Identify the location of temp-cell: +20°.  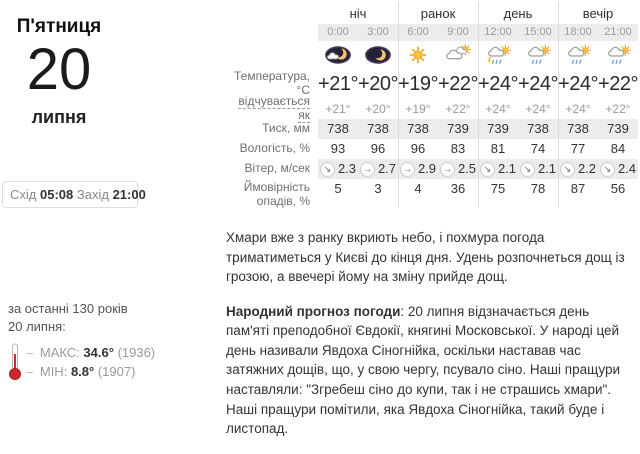
(378, 84).